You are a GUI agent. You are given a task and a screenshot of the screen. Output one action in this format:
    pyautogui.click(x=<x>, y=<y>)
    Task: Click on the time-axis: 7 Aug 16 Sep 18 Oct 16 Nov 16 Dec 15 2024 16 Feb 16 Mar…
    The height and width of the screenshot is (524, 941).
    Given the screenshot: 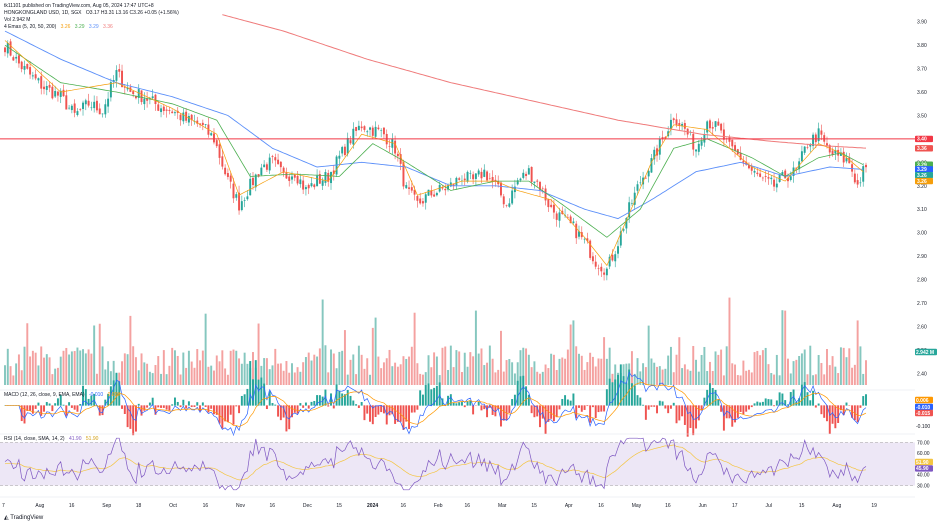 What is the action you would take?
    pyautogui.click(x=457, y=502)
    